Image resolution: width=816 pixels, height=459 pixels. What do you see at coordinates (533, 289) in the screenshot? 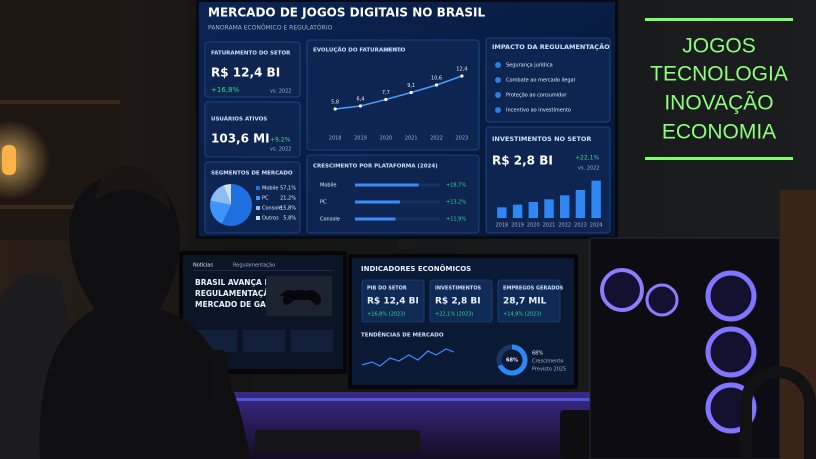
I see `card-label: EMPREGOS GERADOS` at bounding box center [533, 289].